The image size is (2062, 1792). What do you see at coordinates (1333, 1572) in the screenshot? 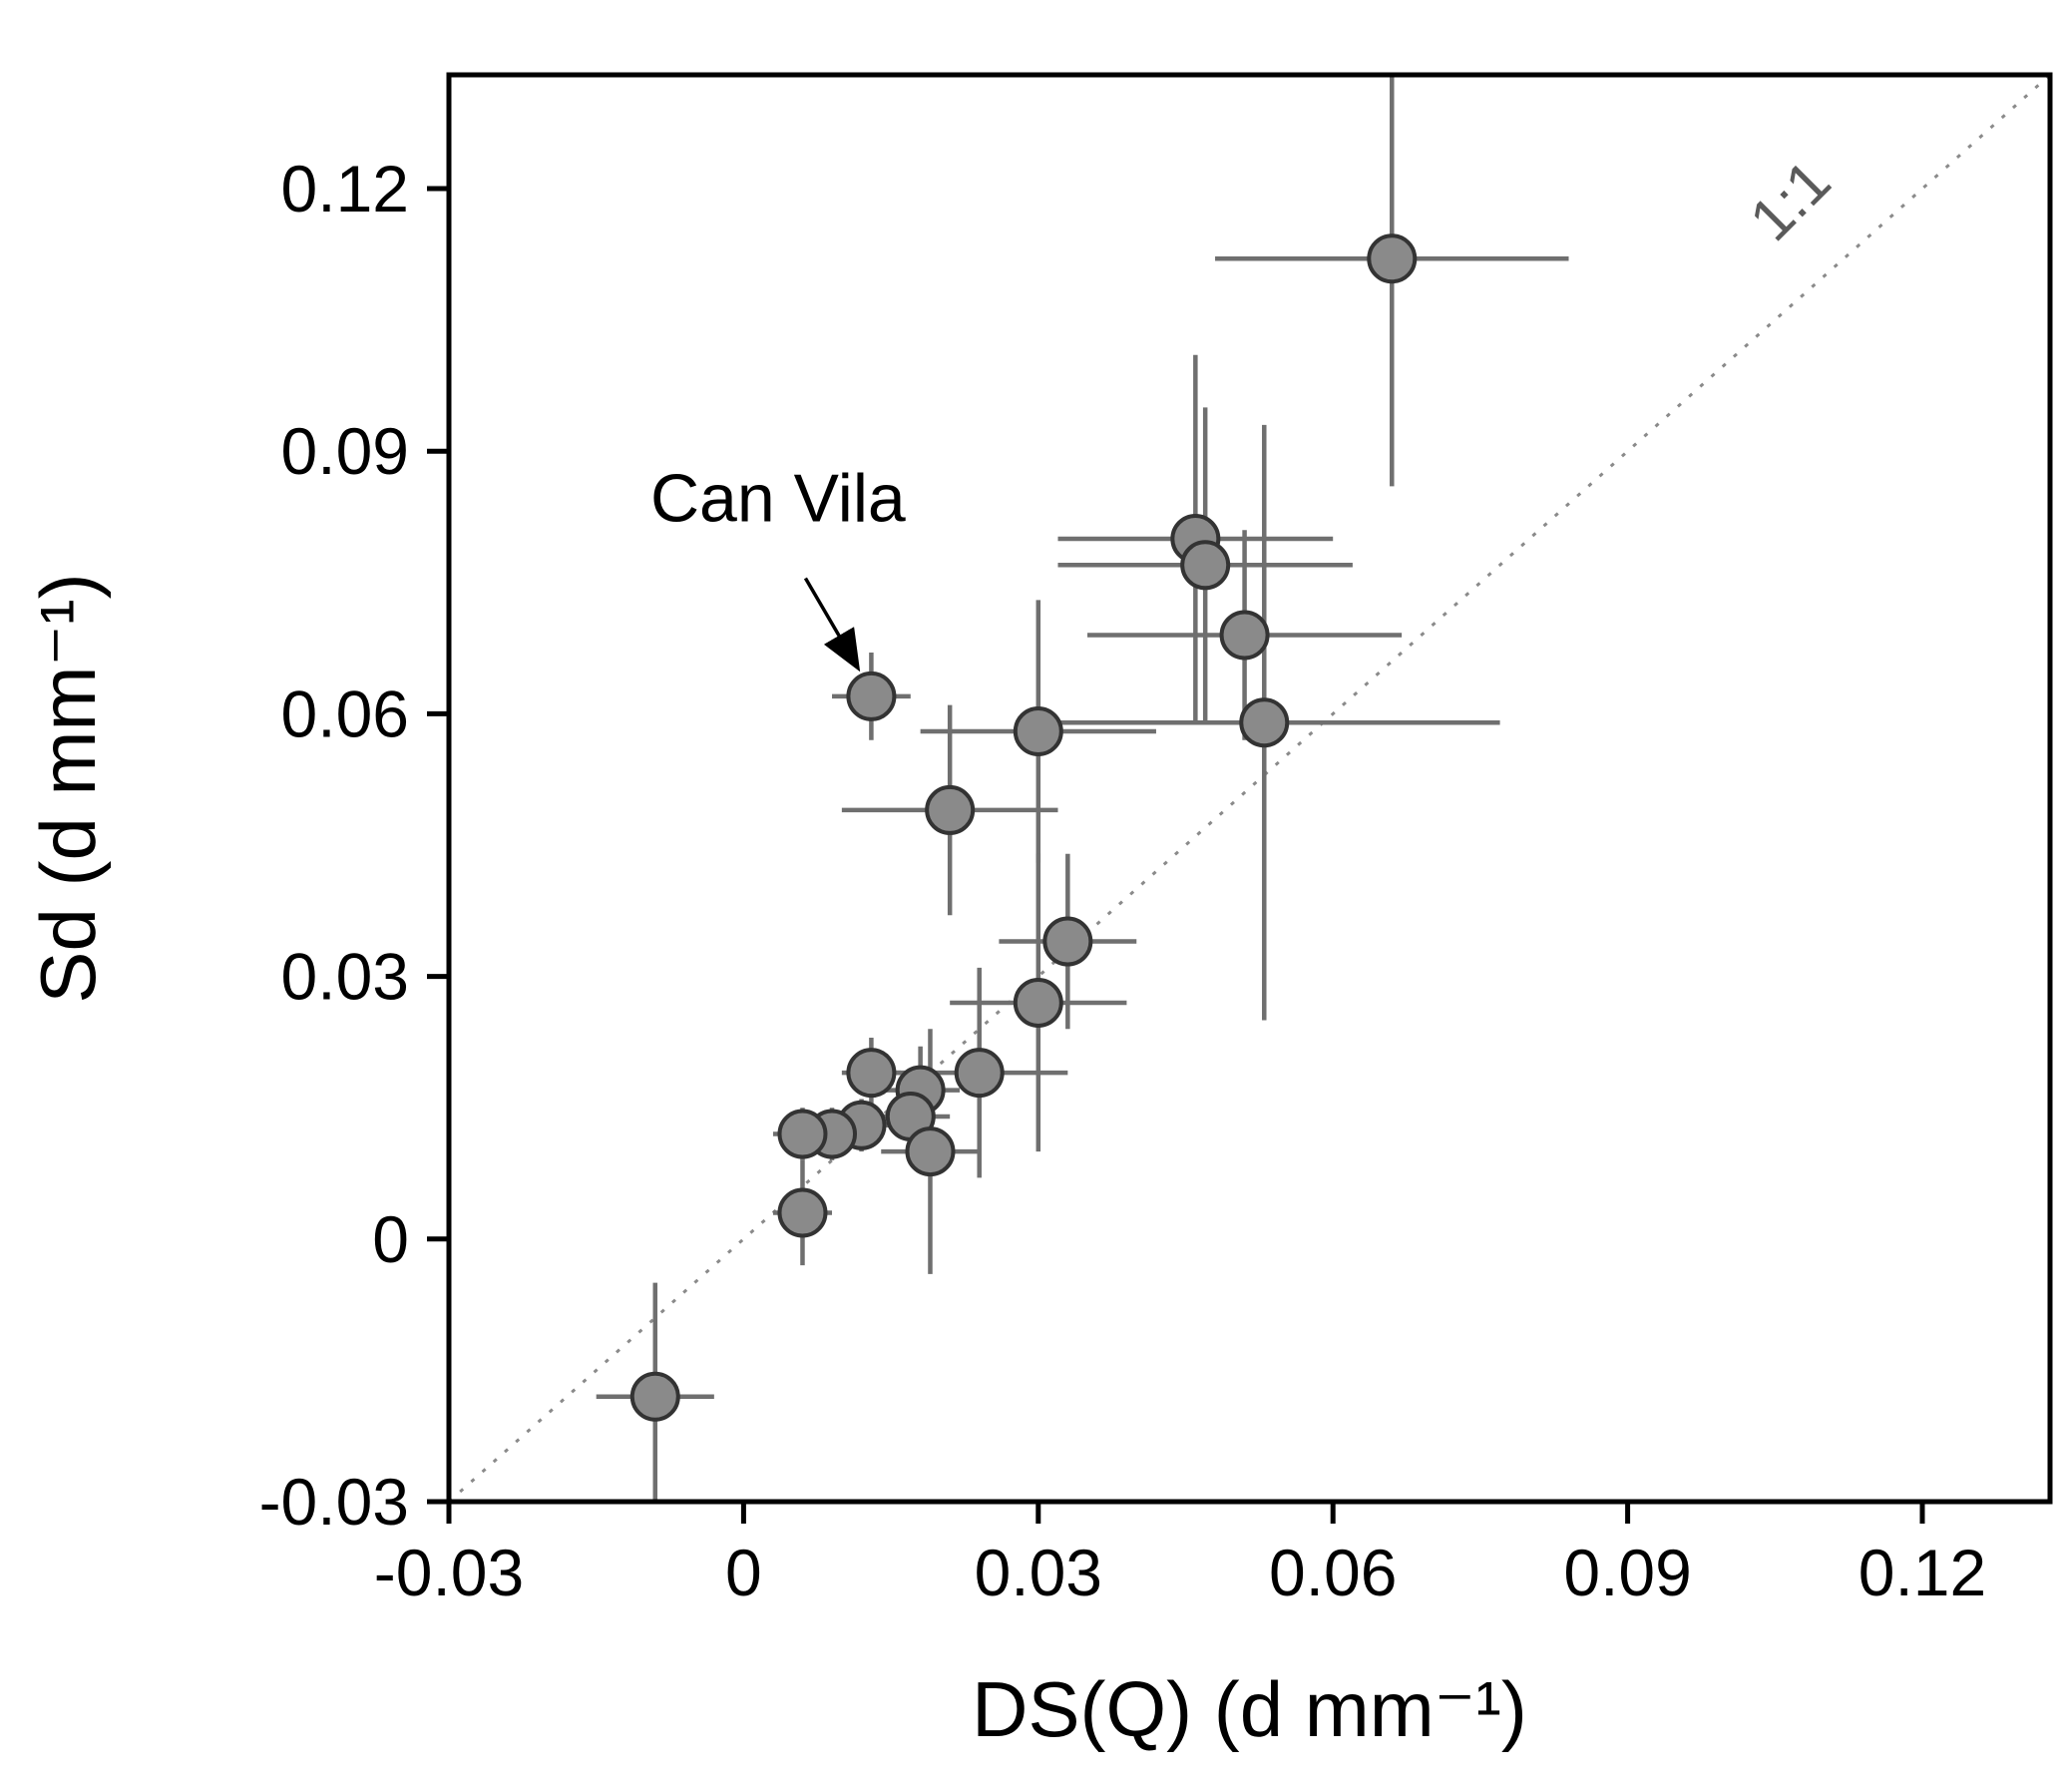
I see `x-tick-label: 0.06` at bounding box center [1333, 1572].